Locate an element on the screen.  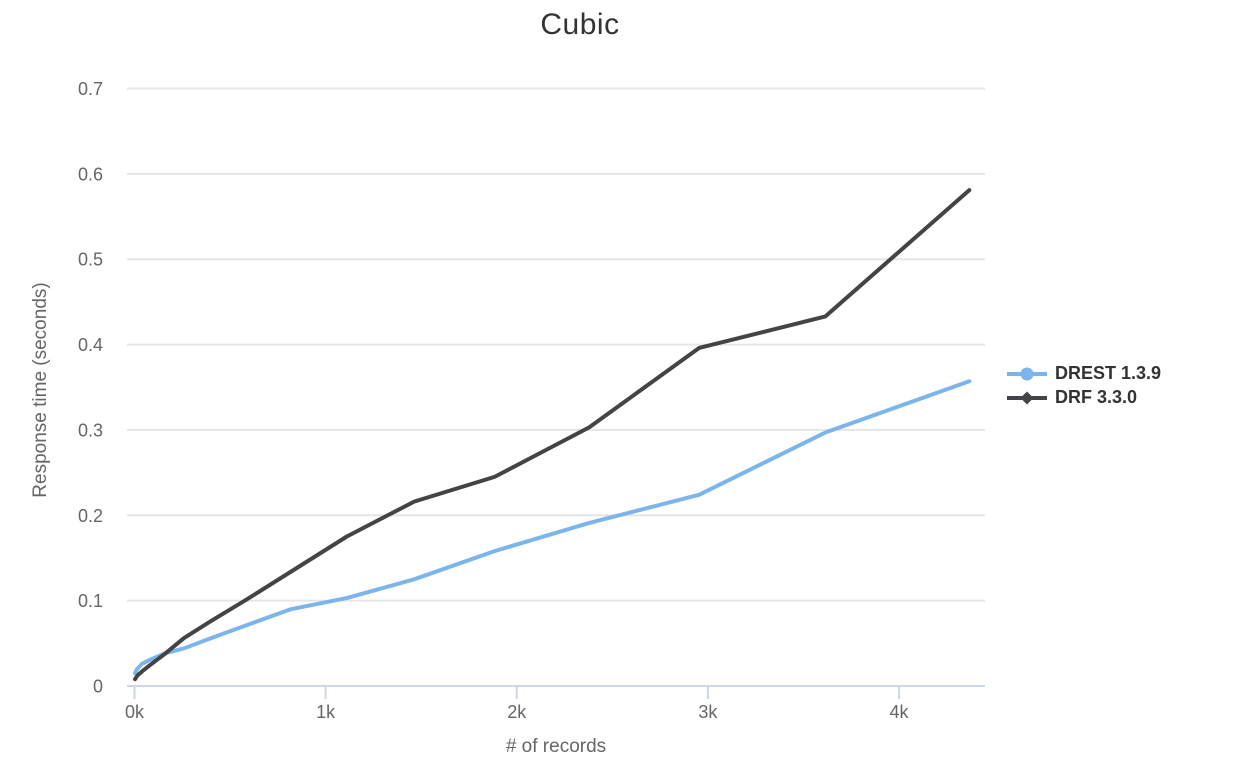
y-tick-label: 0.7 is located at coordinates (90, 89).